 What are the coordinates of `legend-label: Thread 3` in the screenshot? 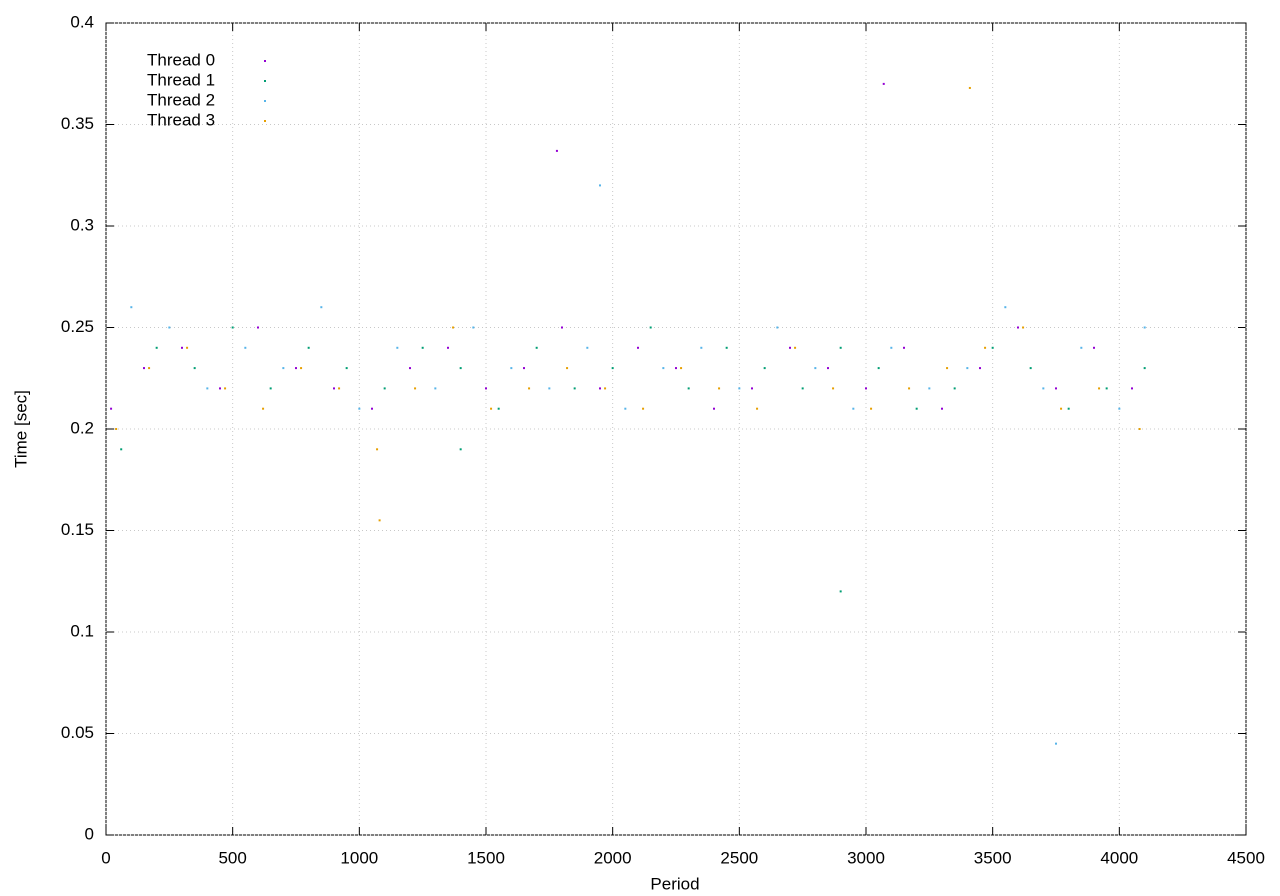 It's located at (181, 119).